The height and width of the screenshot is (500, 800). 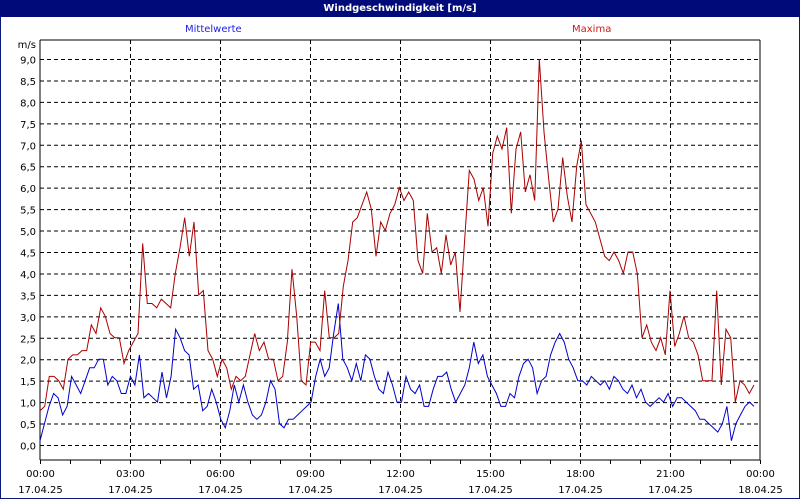 I want to click on x-tick-time: 09:00, so click(x=310, y=474).